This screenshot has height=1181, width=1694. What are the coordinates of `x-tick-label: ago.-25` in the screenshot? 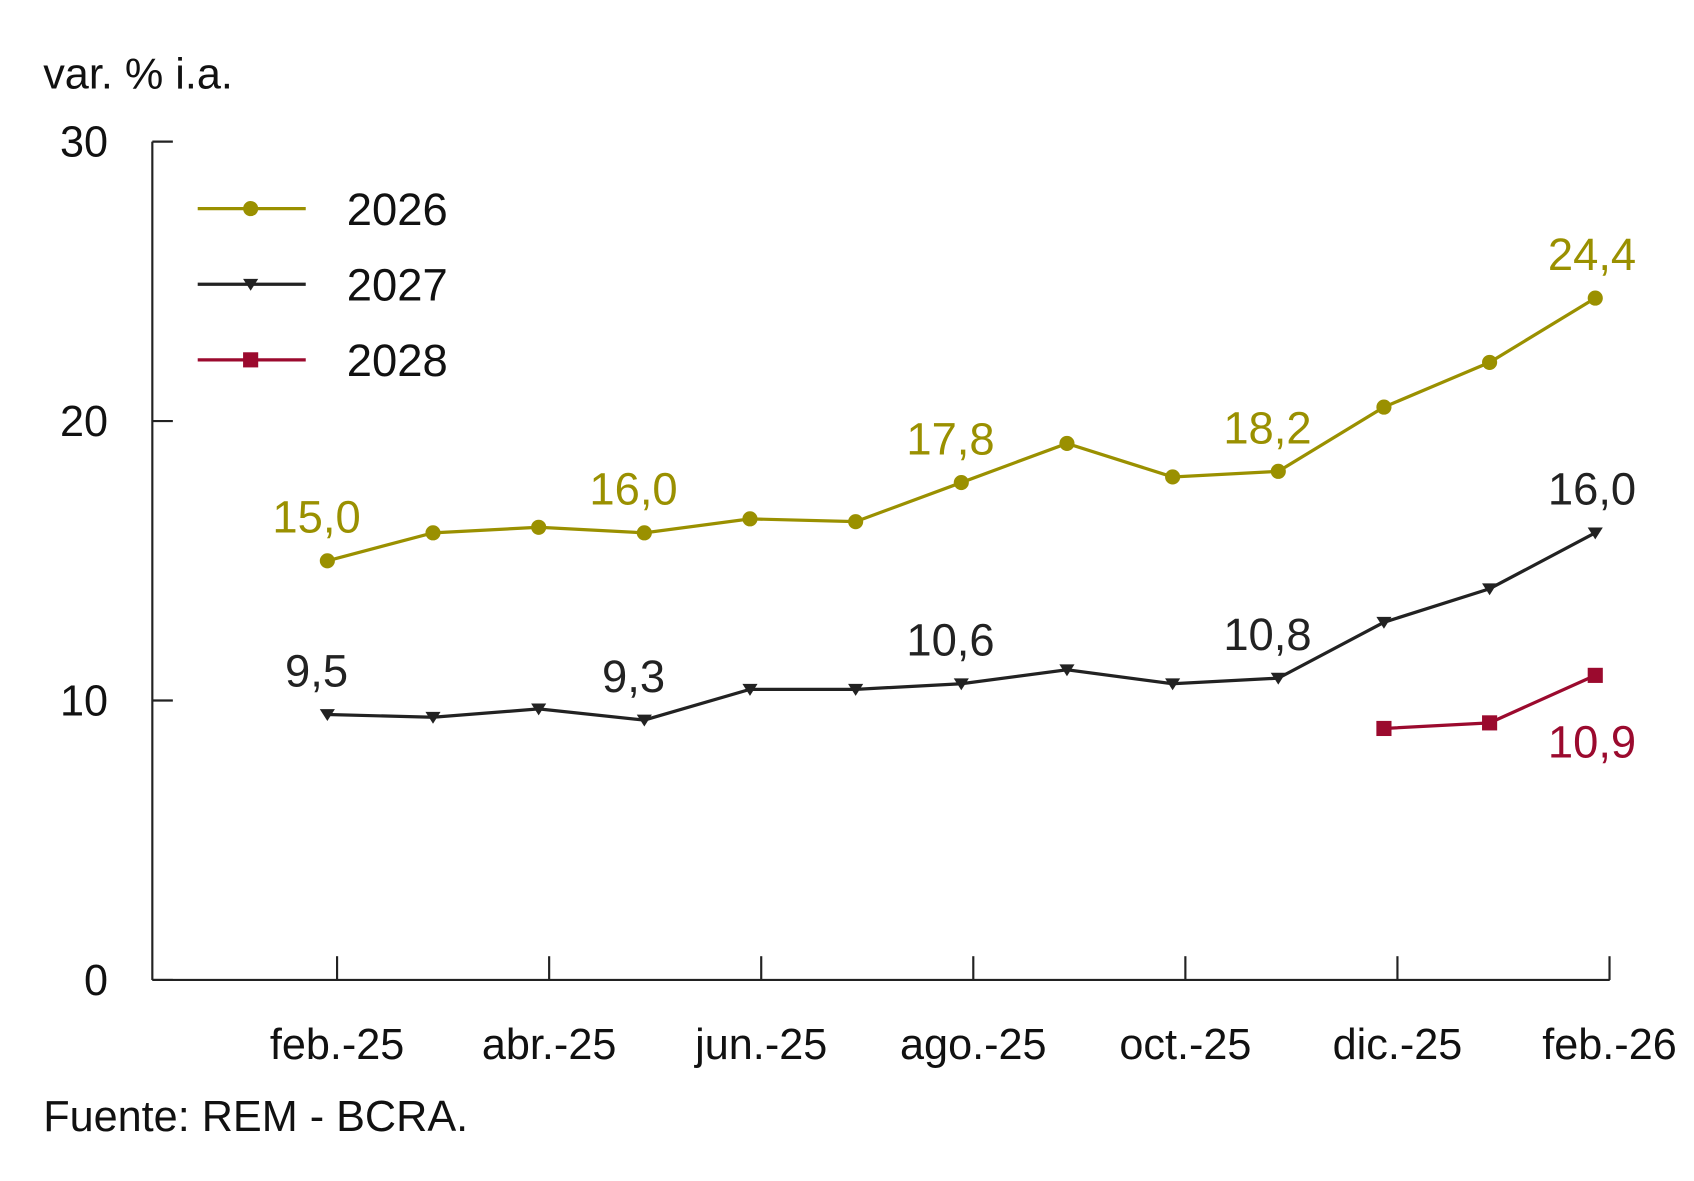 It's located at (973, 1045).